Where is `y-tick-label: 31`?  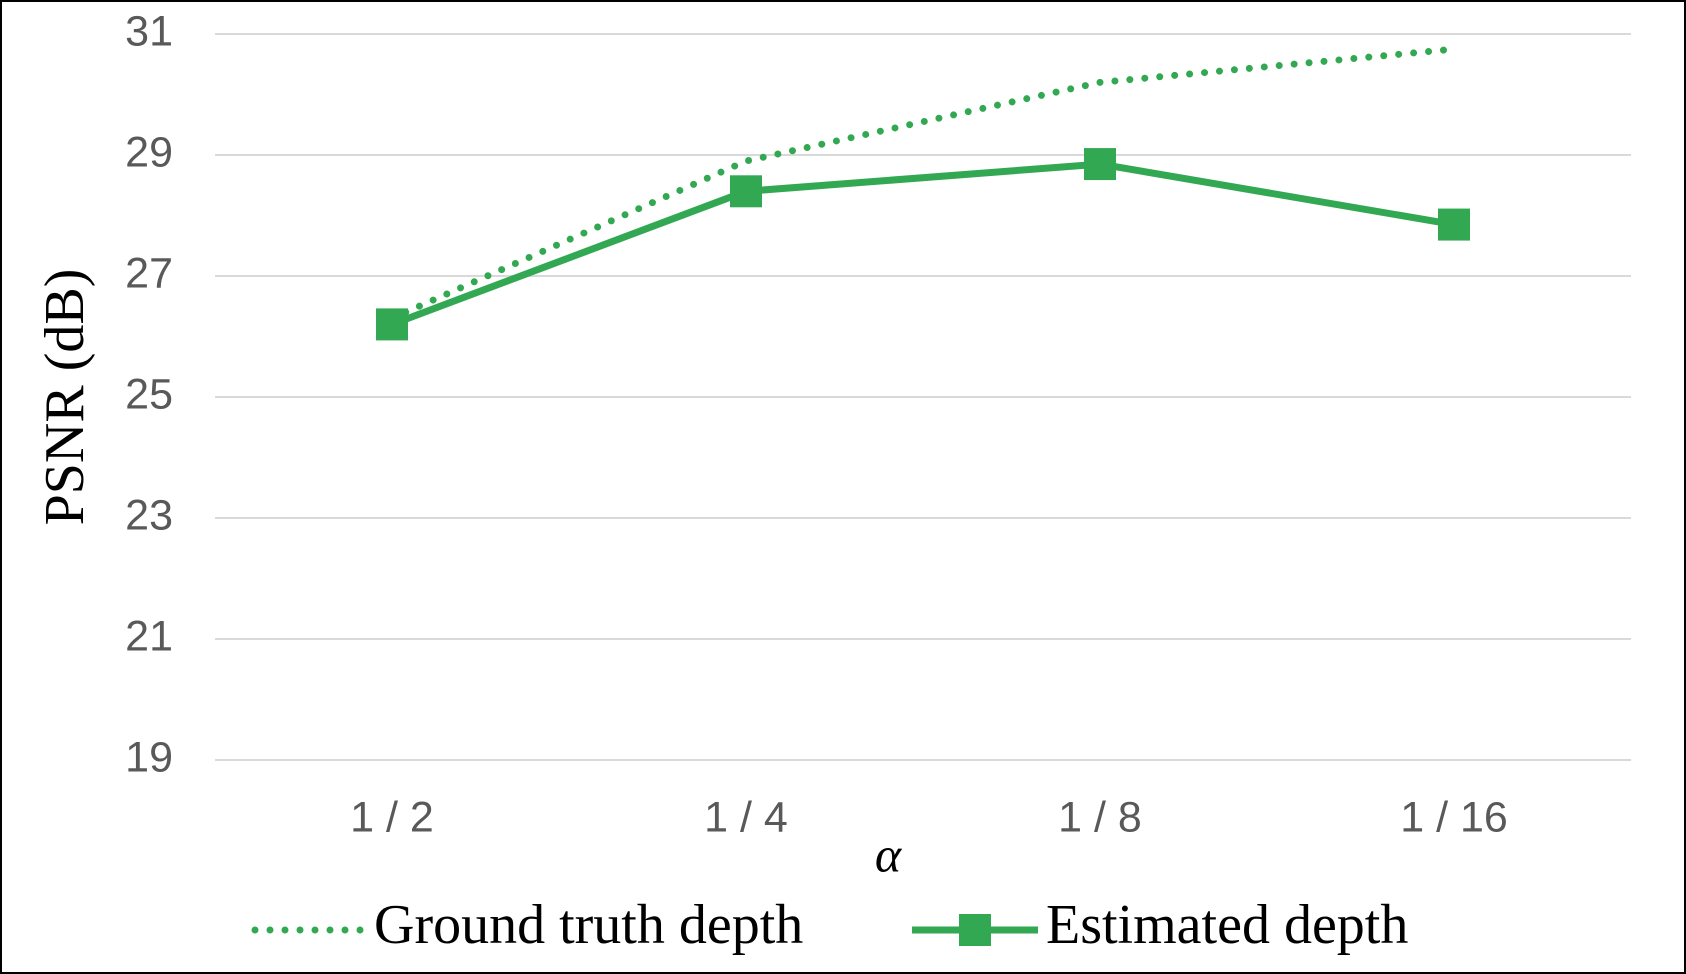 y-tick-label: 31 is located at coordinates (149, 31).